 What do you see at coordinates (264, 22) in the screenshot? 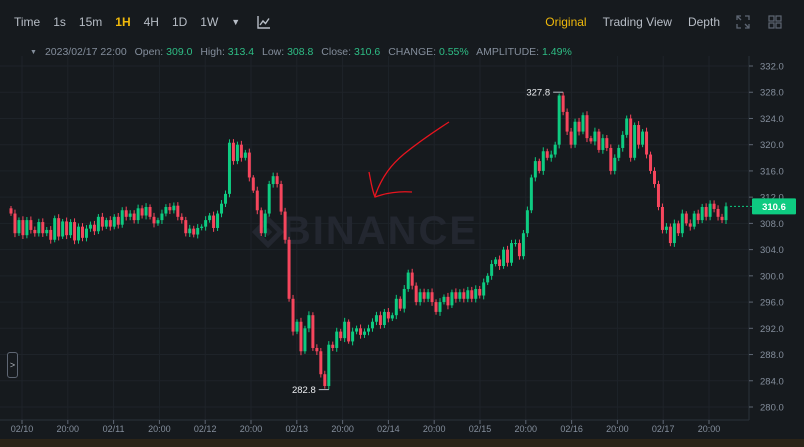
I see `indicator-chart-icon` at bounding box center [264, 22].